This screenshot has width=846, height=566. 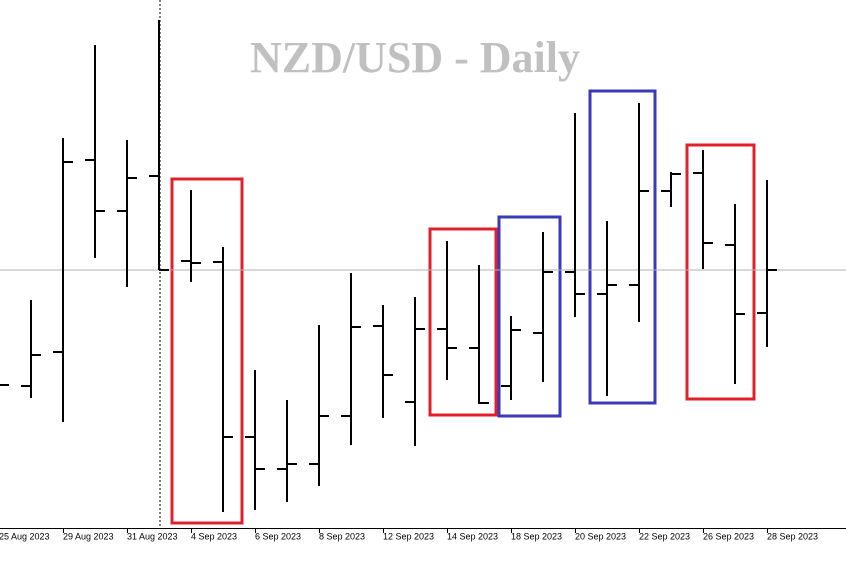 I want to click on x-tick-label: 31 Aug 2023, so click(x=152, y=536).